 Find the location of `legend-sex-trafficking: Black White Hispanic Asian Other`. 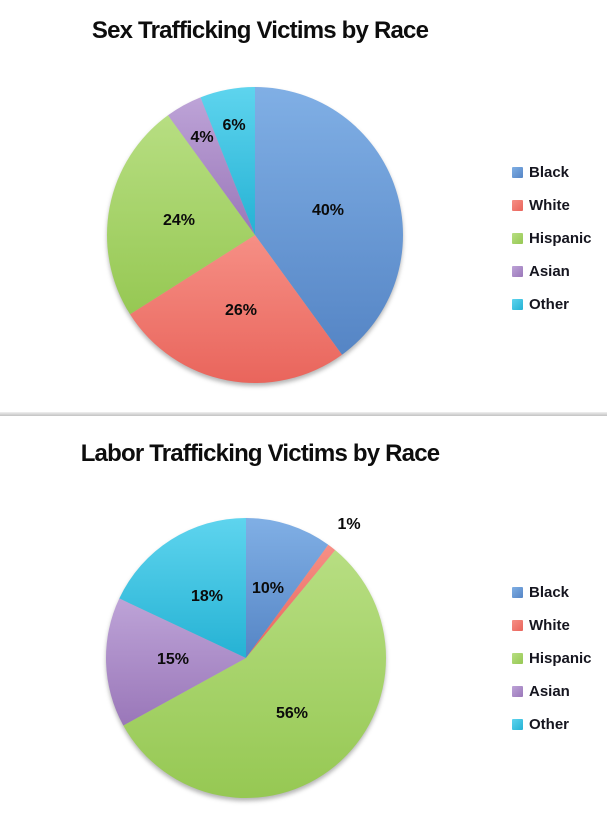

legend-sex-trafficking: Black White Hispanic Asian Other is located at coordinates (552, 238).